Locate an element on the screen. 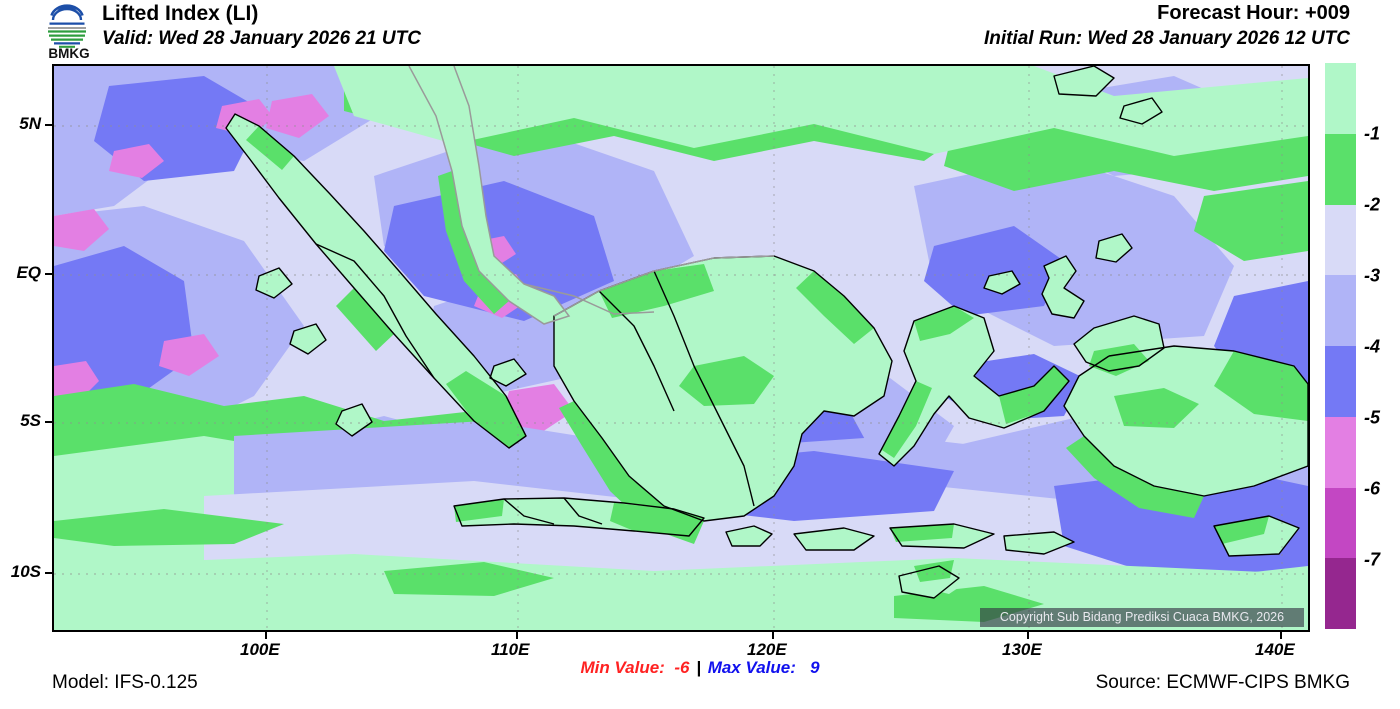 This screenshot has height=709, width=1400. xaxis-label-140E: 140E is located at coordinates (1275, 649).